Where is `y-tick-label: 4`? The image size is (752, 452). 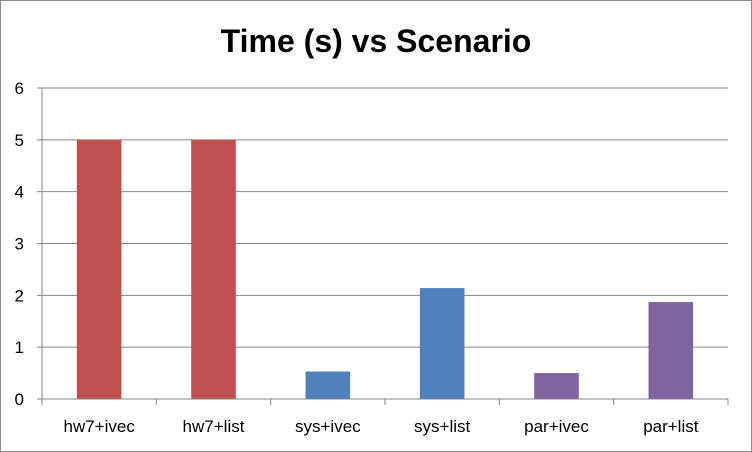 y-tick-label: 4 is located at coordinates (19, 192).